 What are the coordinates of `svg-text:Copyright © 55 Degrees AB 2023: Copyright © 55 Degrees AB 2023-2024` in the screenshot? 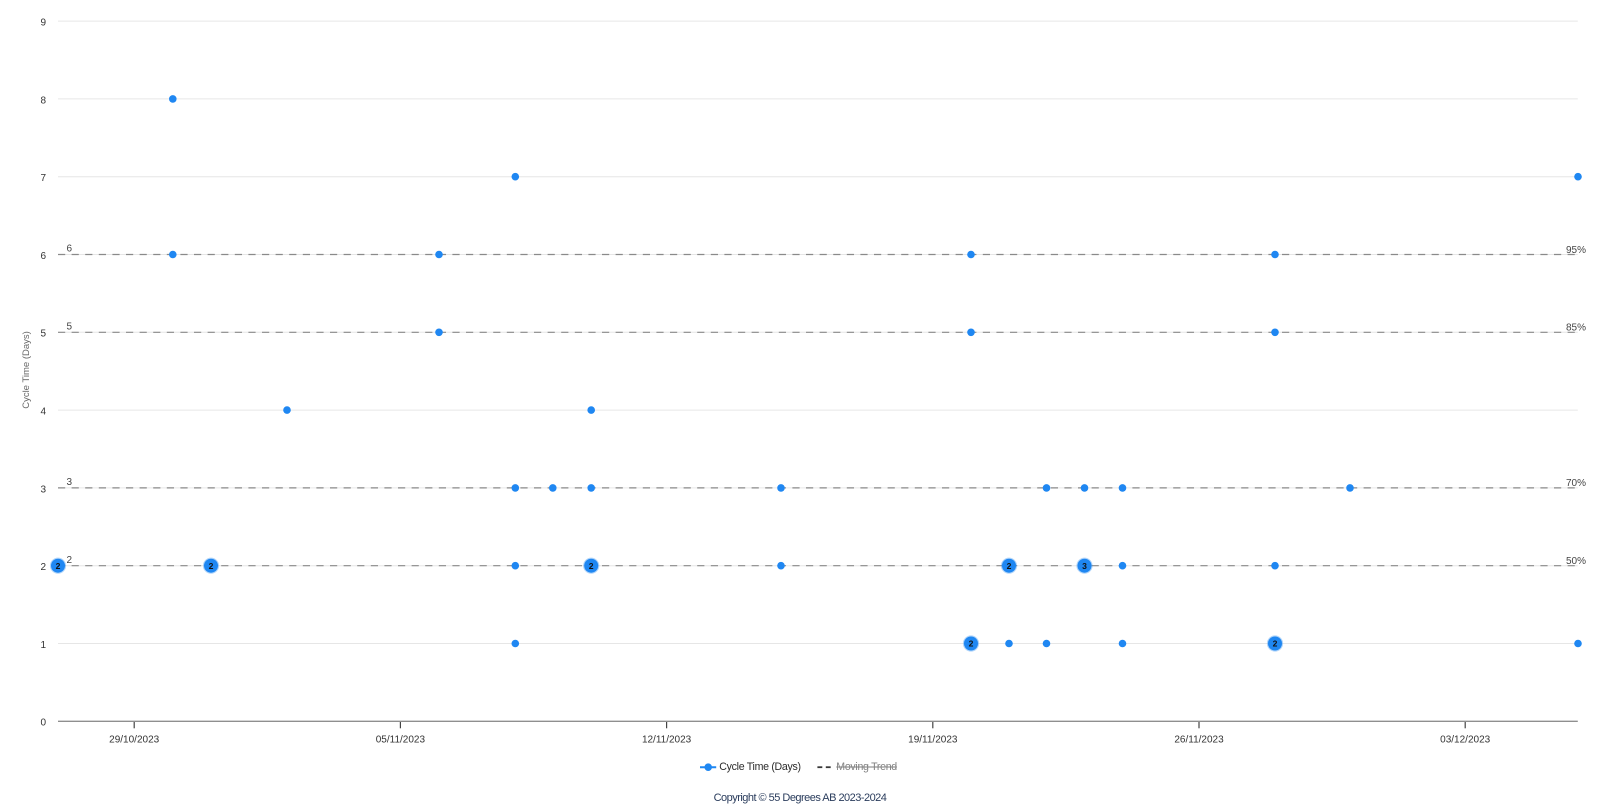 It's located at (800, 798).